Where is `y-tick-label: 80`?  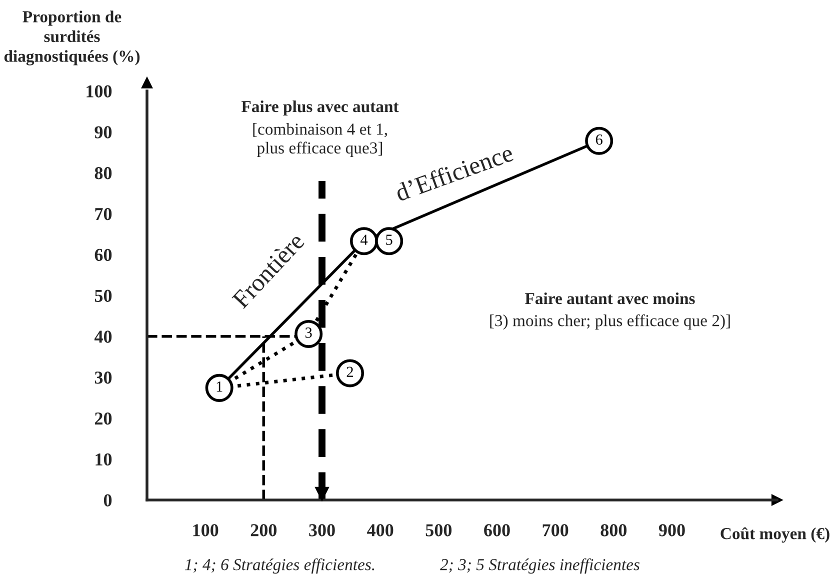 y-tick-label: 80 is located at coordinates (103, 173).